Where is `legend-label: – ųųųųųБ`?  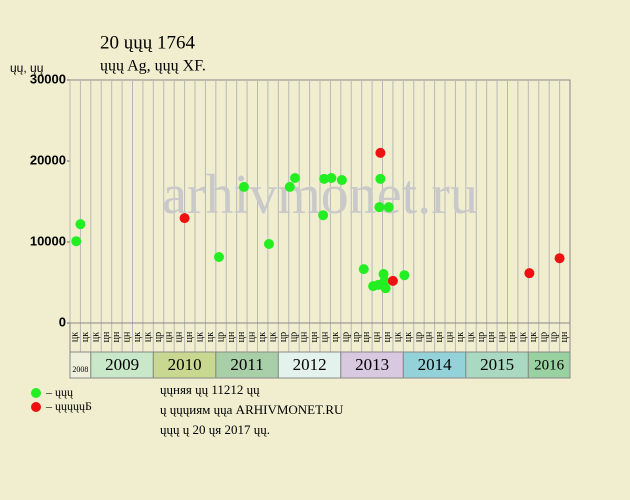
legend-label: – ųųųųųБ is located at coordinates (68, 406).